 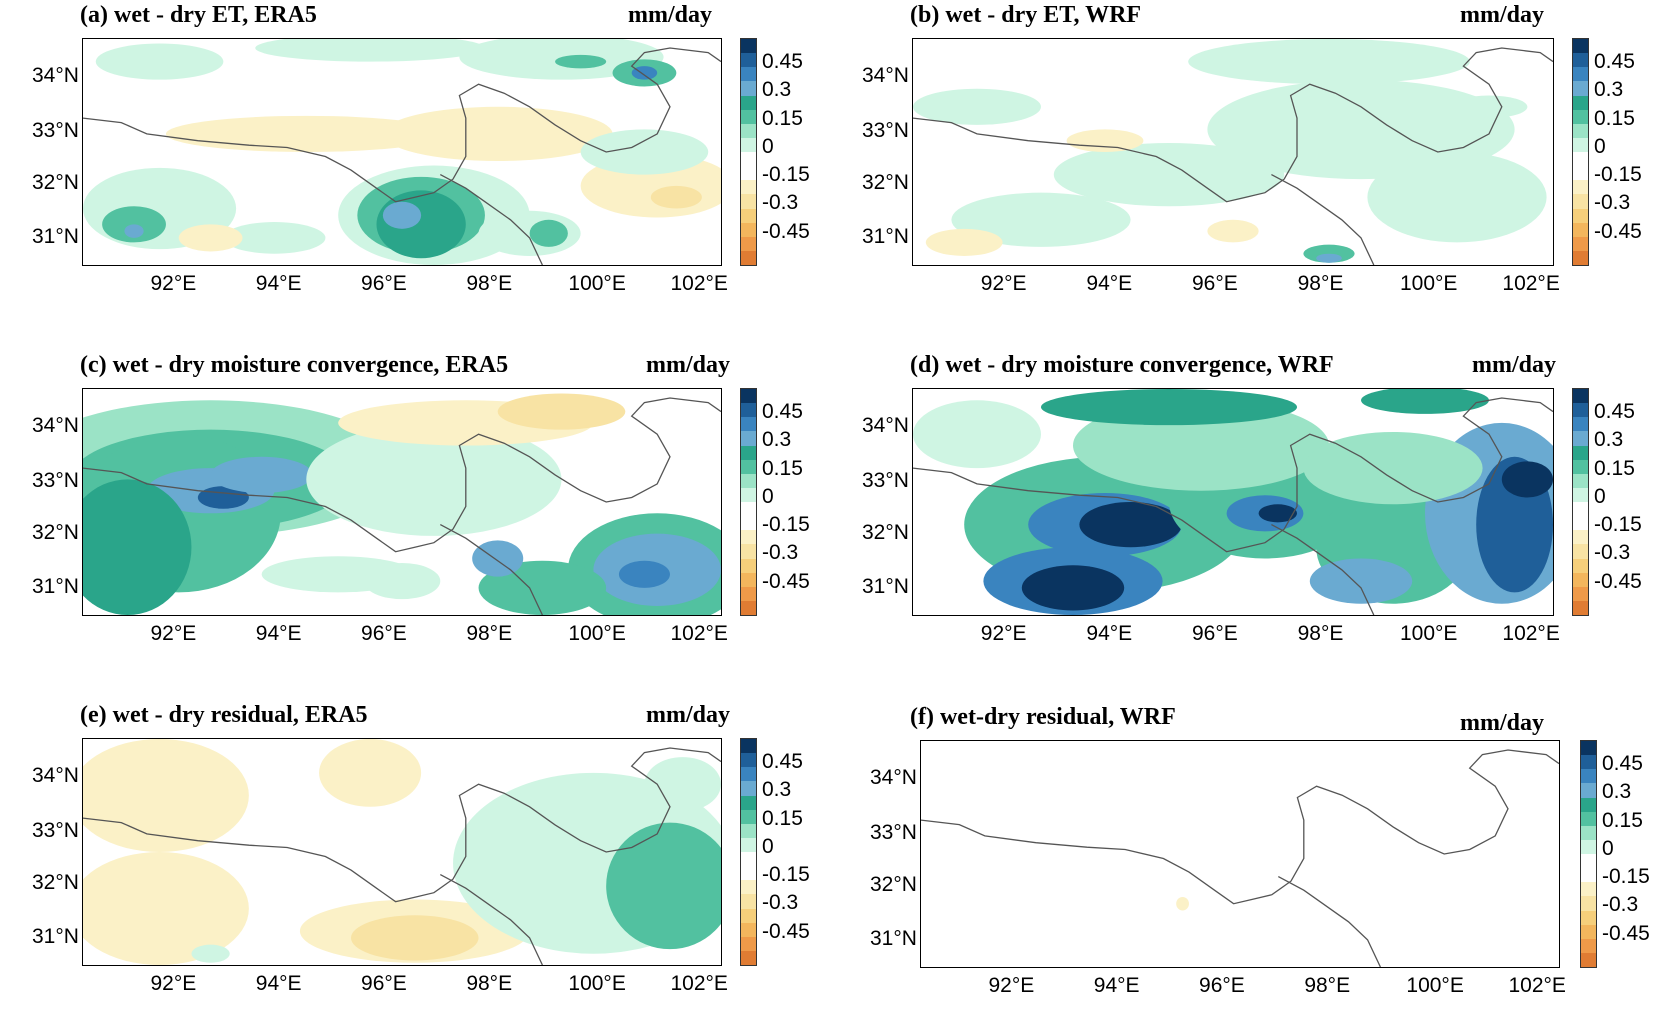 I want to click on border-line, so click(x=402, y=475).